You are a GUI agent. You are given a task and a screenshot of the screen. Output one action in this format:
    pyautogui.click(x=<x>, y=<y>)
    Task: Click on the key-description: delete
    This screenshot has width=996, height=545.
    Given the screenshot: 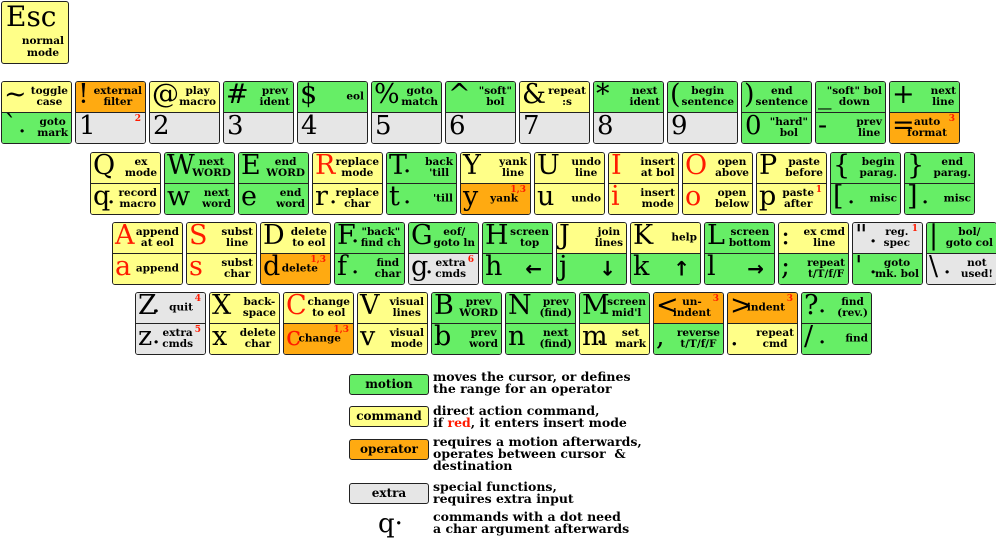 What is the action you would take?
    pyautogui.click(x=299, y=268)
    